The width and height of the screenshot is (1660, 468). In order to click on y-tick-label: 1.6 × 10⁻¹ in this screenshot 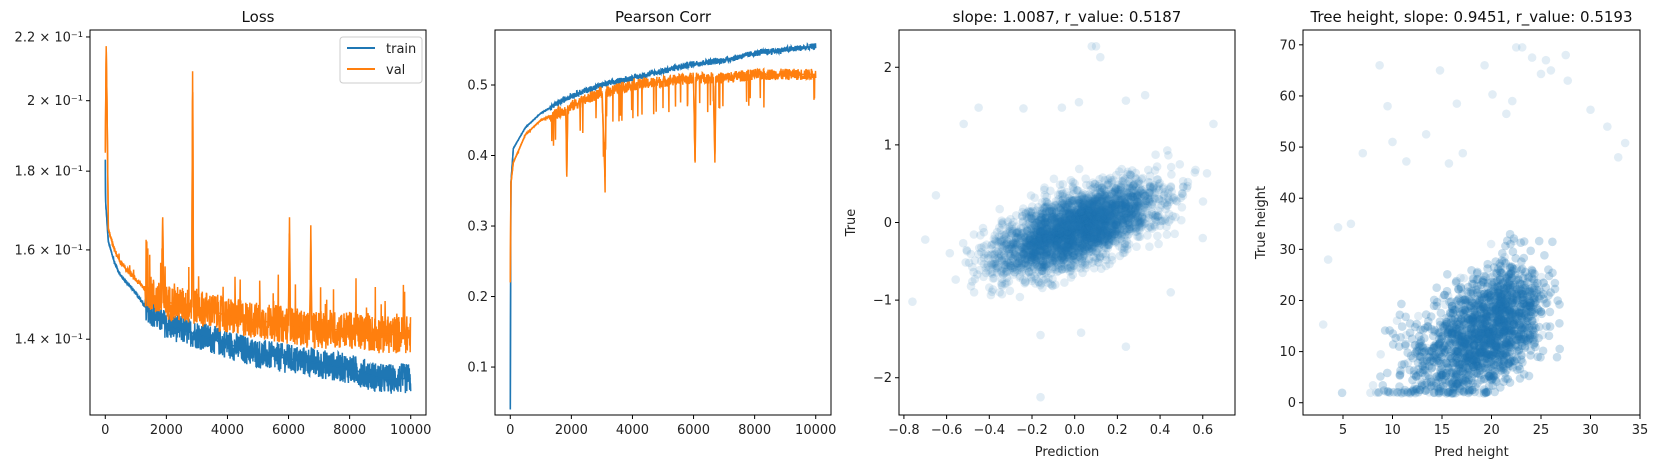, I will do `click(49, 250)`.